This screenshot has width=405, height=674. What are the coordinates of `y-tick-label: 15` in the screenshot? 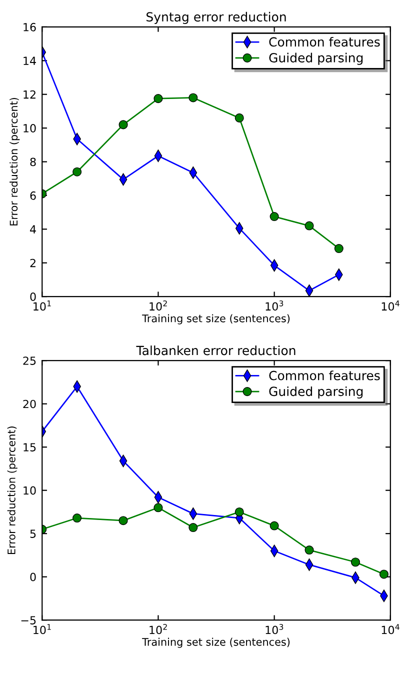 It's located at (30, 447).